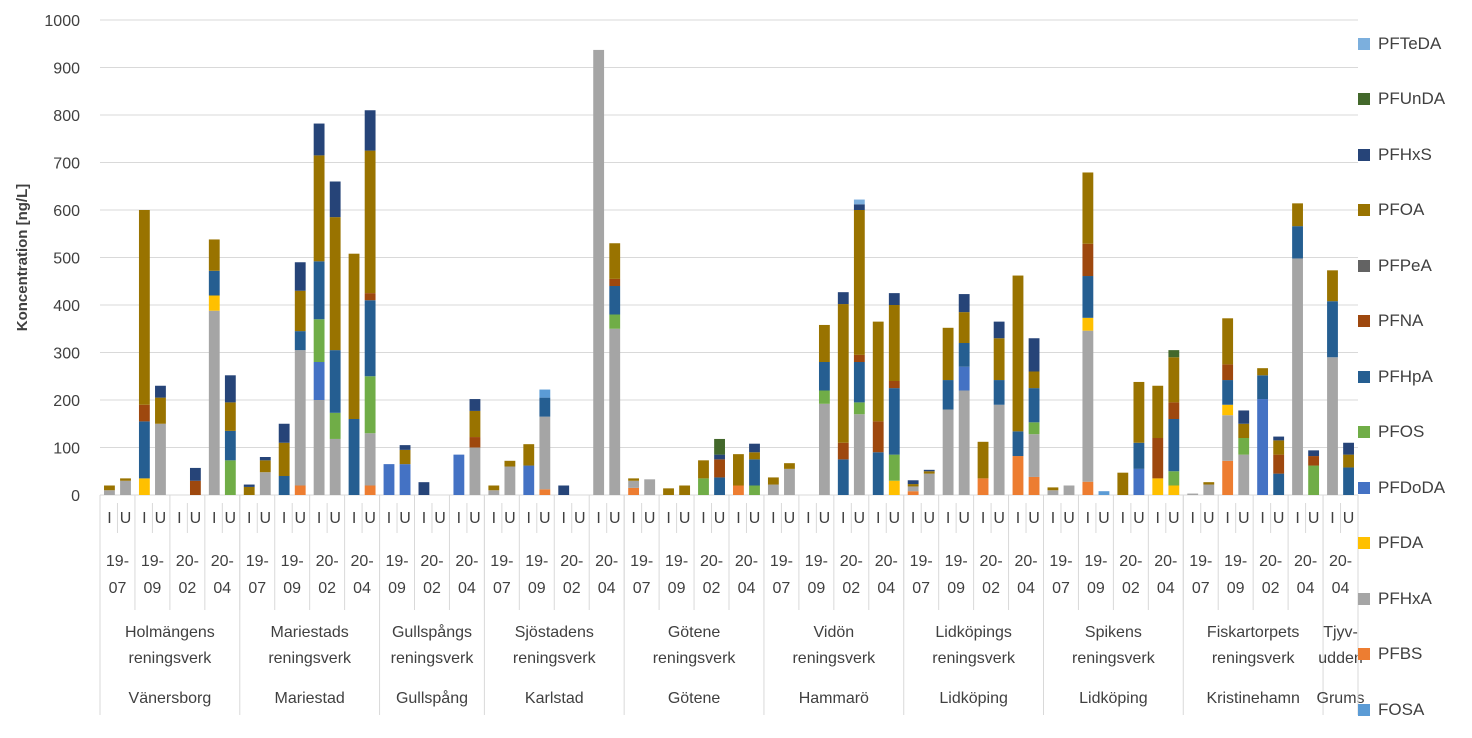  I want to click on y-tick-label: 600, so click(66, 211).